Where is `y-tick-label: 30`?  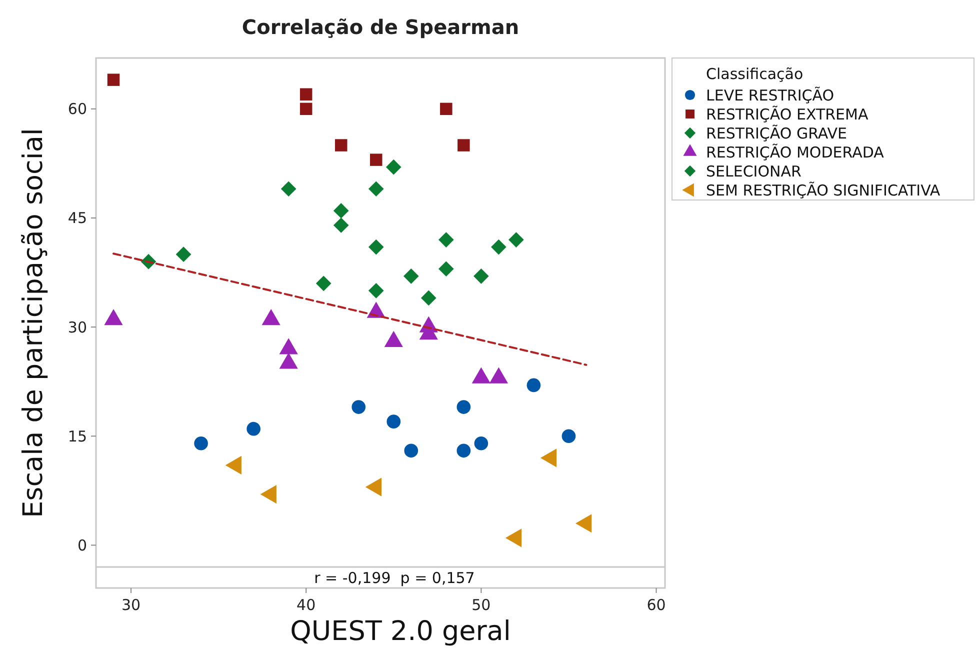 y-tick-label: 30 is located at coordinates (77, 327).